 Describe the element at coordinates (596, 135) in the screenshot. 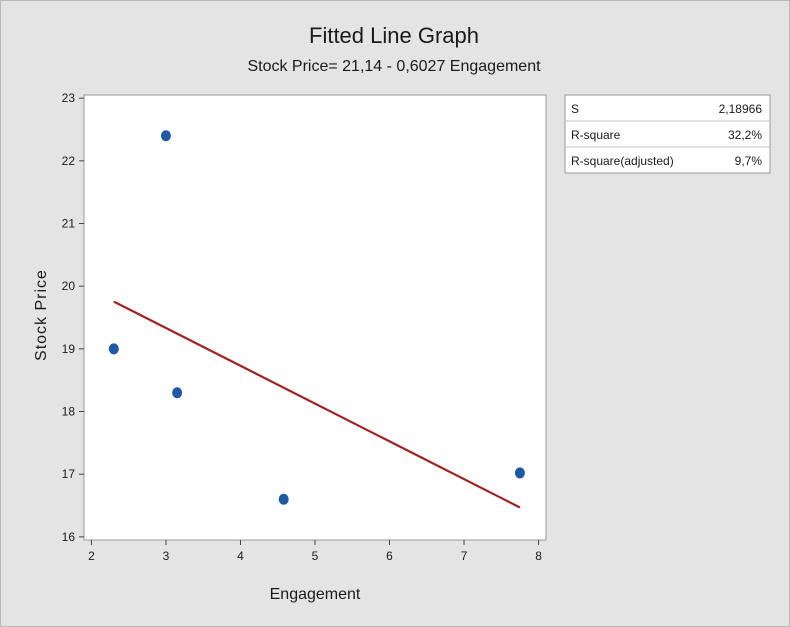

I see `stats-label-r-square: R-square` at that location.